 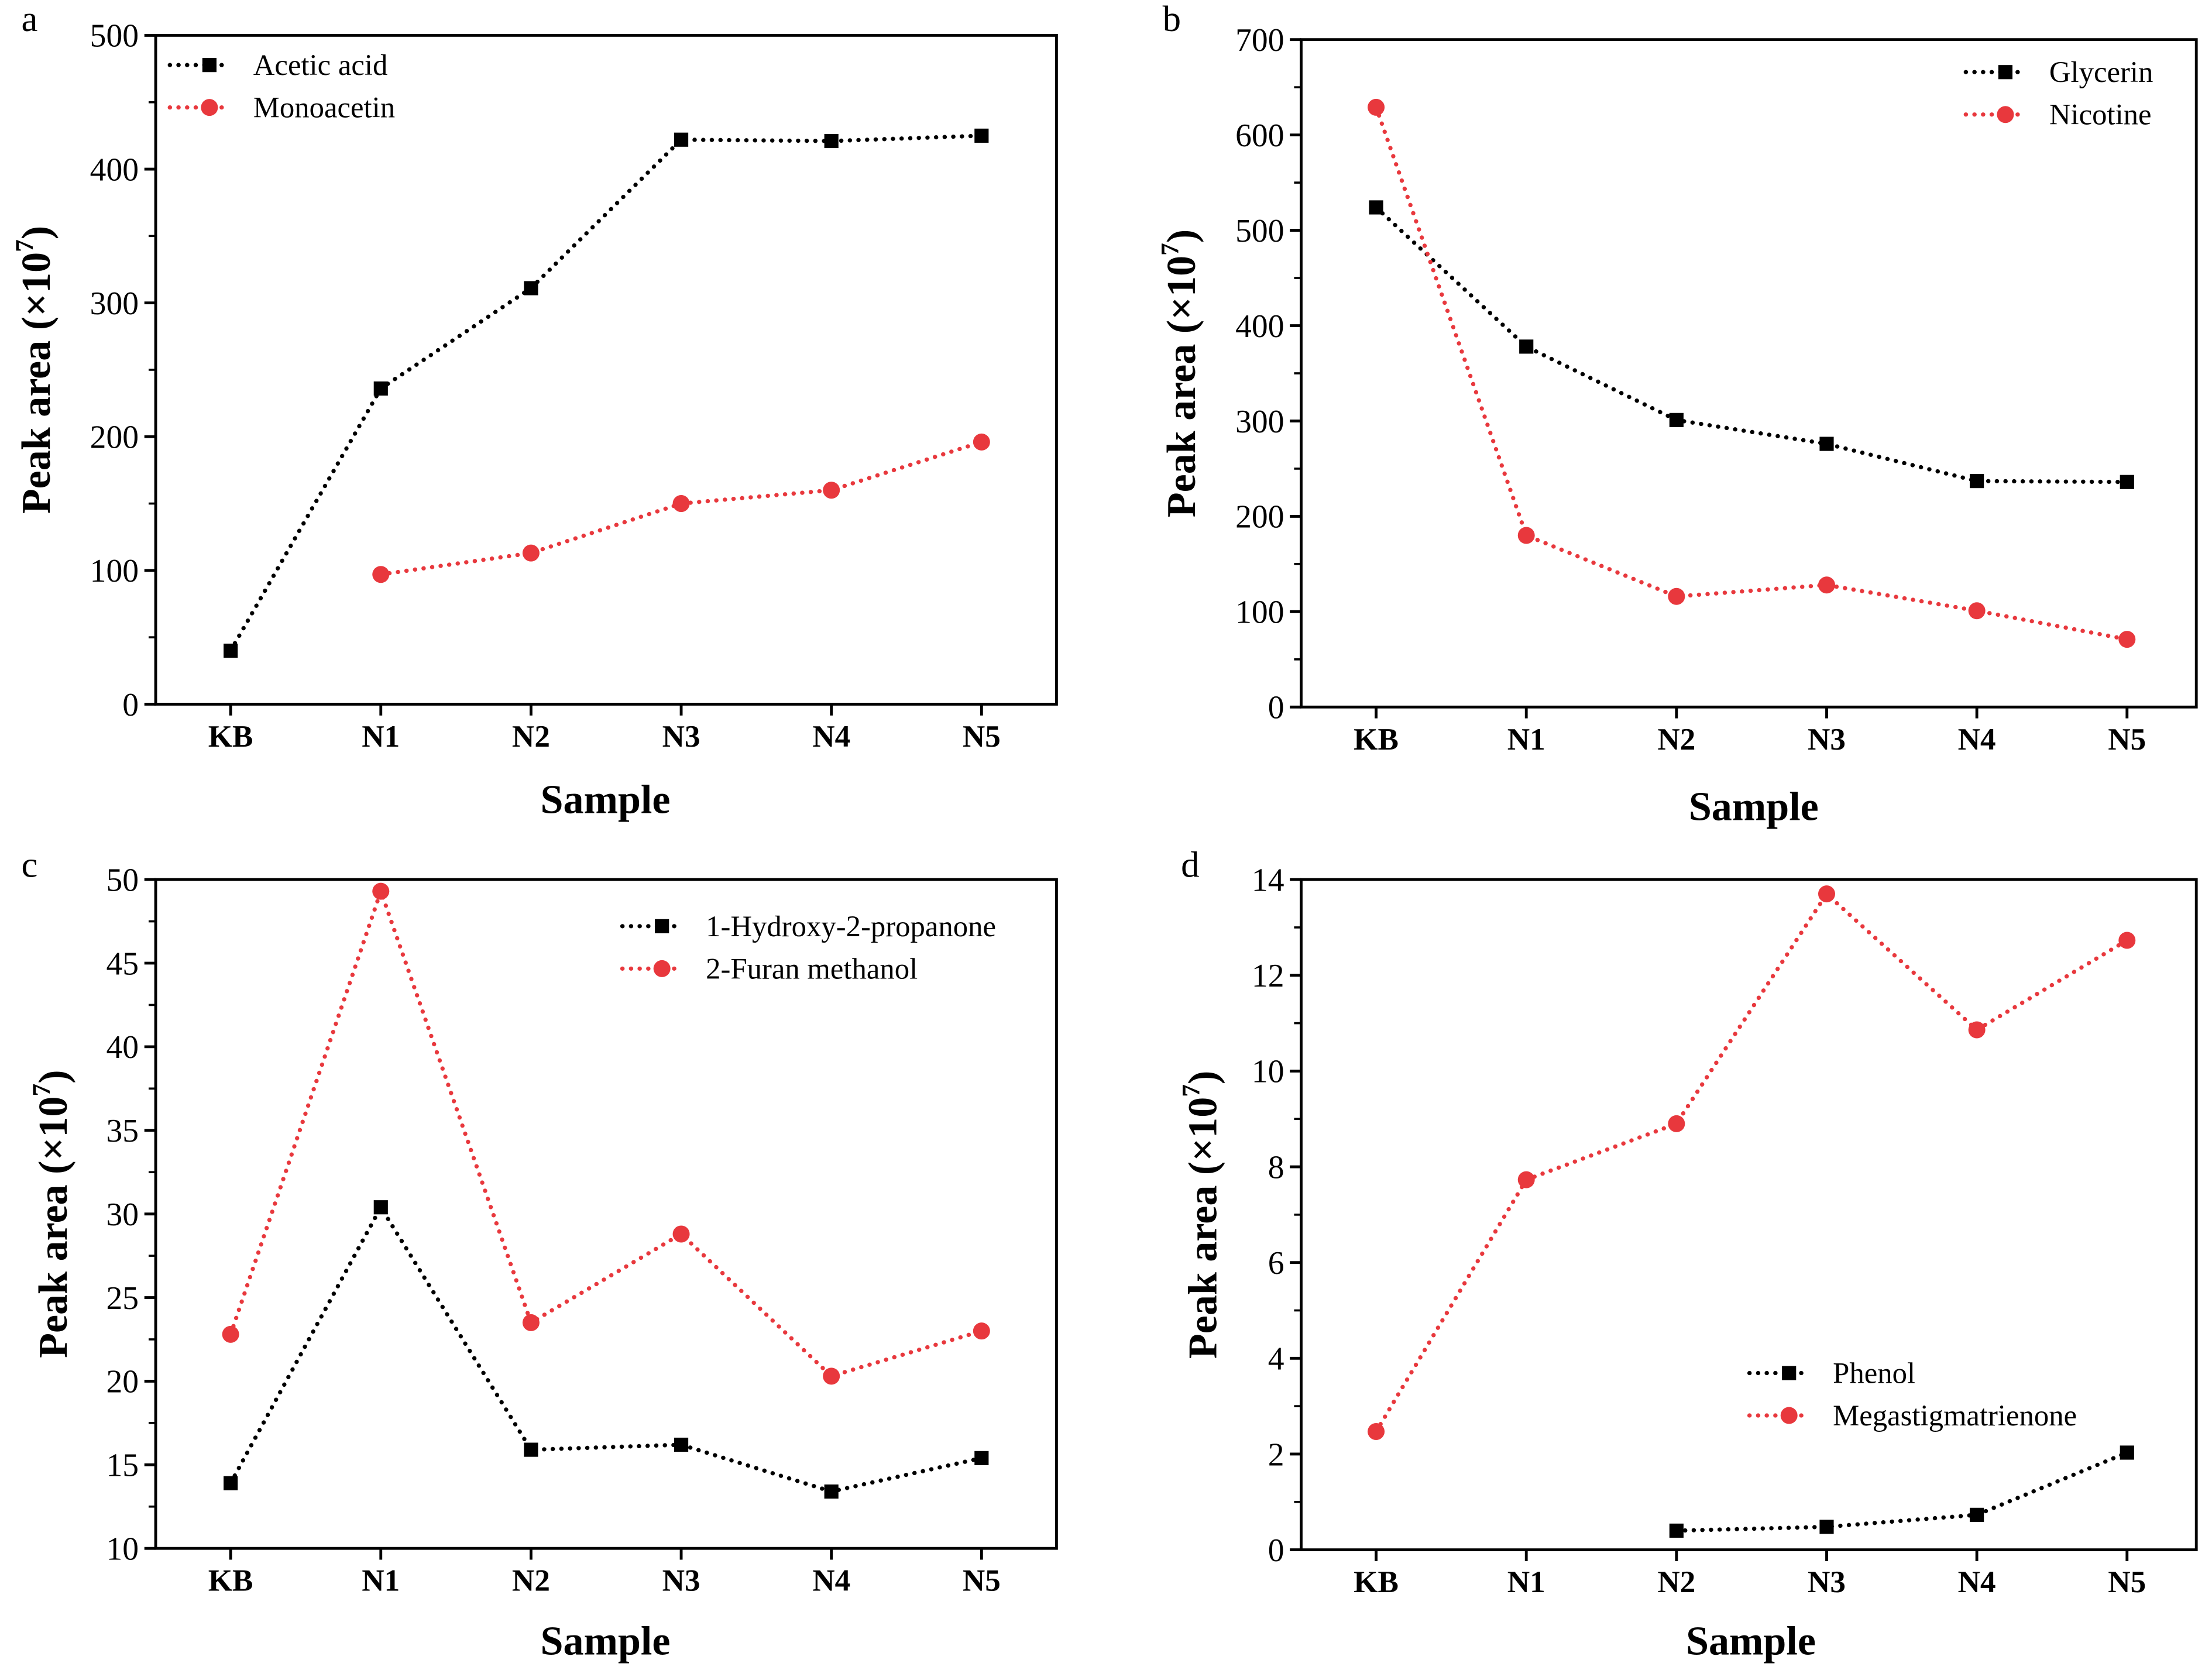 I want to click on series-2-furan-methanol: 2-Furan methanol, so click(x=606, y=1133).